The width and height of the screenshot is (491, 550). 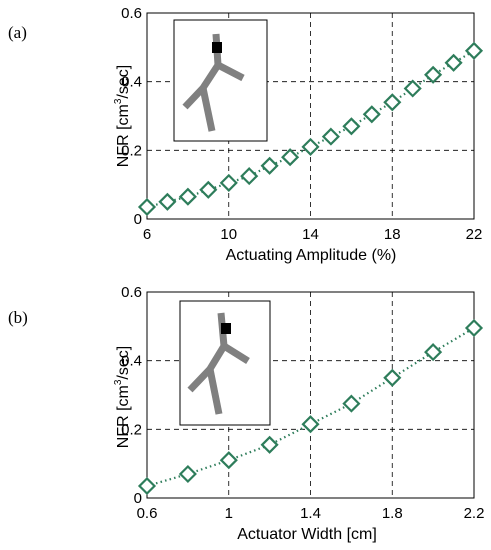 I want to click on x-tick-label-b: 1.8, so click(x=392, y=513).